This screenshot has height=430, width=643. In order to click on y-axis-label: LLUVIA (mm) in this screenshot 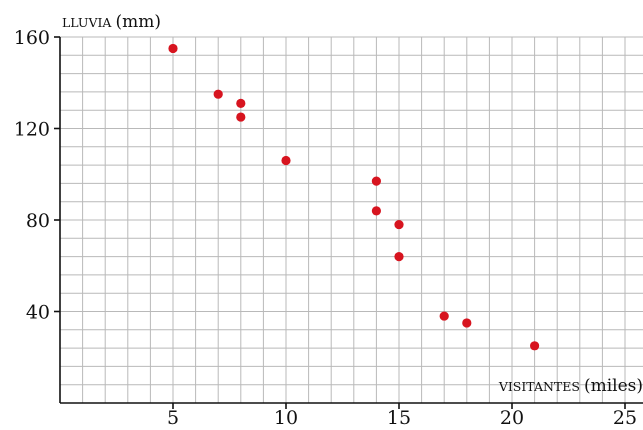, I will do `click(111, 22)`.